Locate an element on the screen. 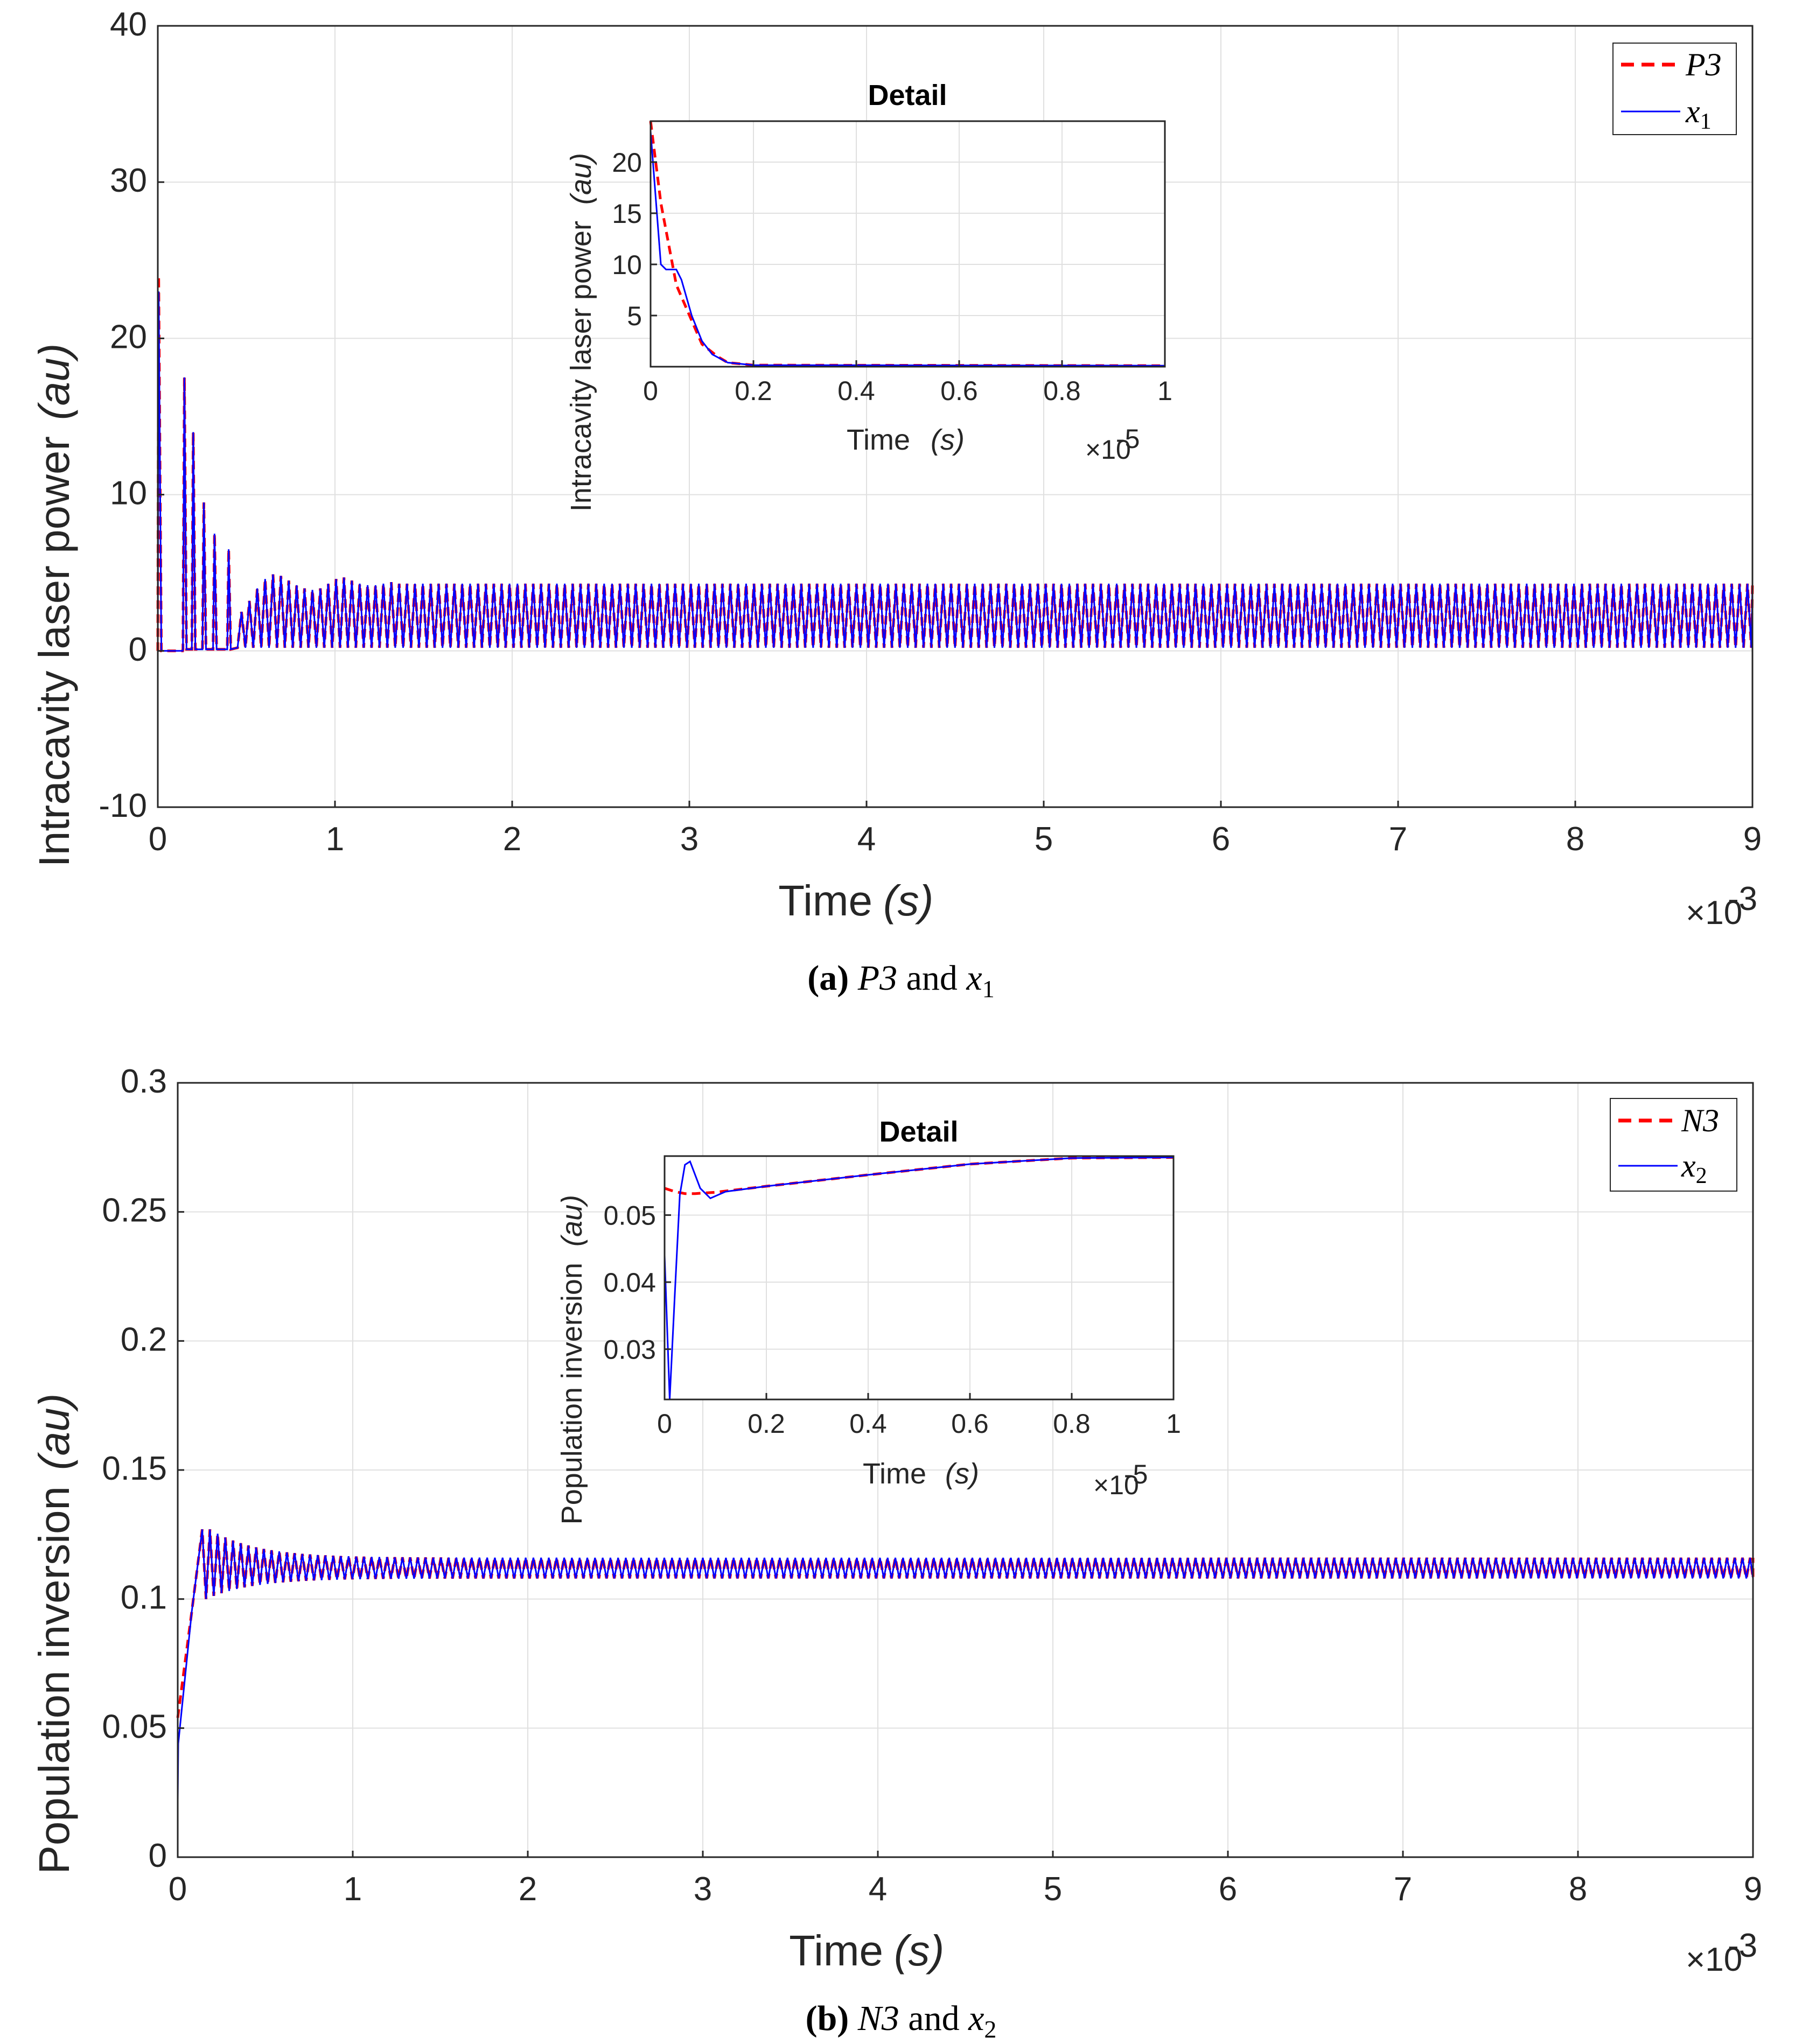 Image resolution: width=1802 pixels, height=2044 pixels. panel-a-x-tick-label: 4 is located at coordinates (866, 839).